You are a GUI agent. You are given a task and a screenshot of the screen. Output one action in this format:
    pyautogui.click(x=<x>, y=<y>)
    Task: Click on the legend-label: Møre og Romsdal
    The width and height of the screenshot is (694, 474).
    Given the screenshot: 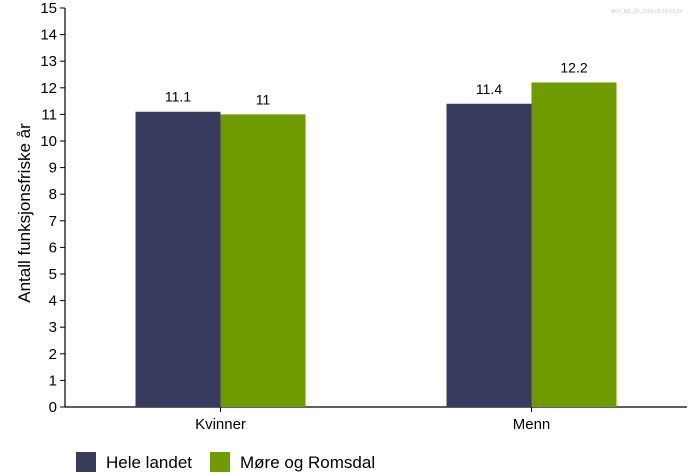 What is the action you would take?
    pyautogui.click(x=307, y=462)
    